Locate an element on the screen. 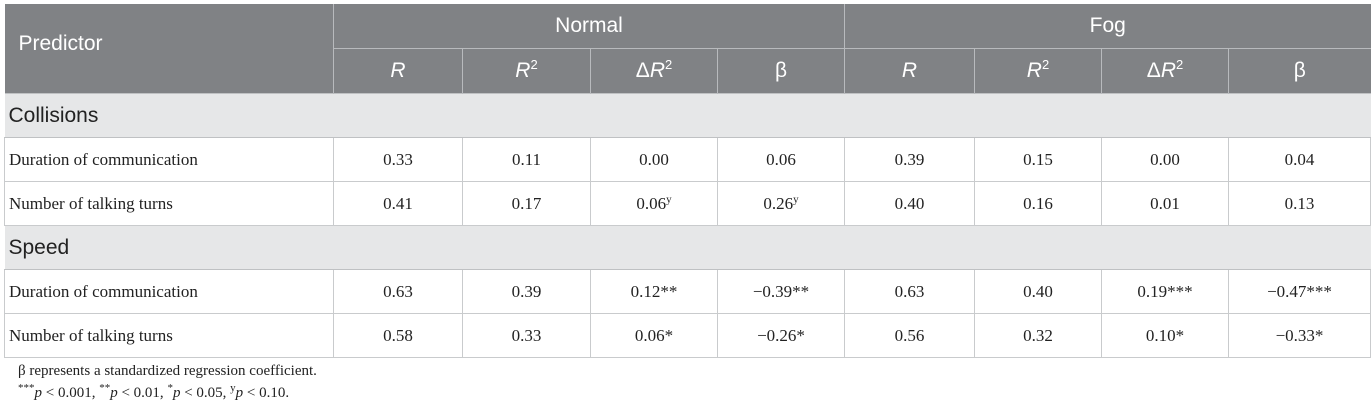 This screenshot has height=405, width=1372. cell-value: −0.39** is located at coordinates (781, 291).